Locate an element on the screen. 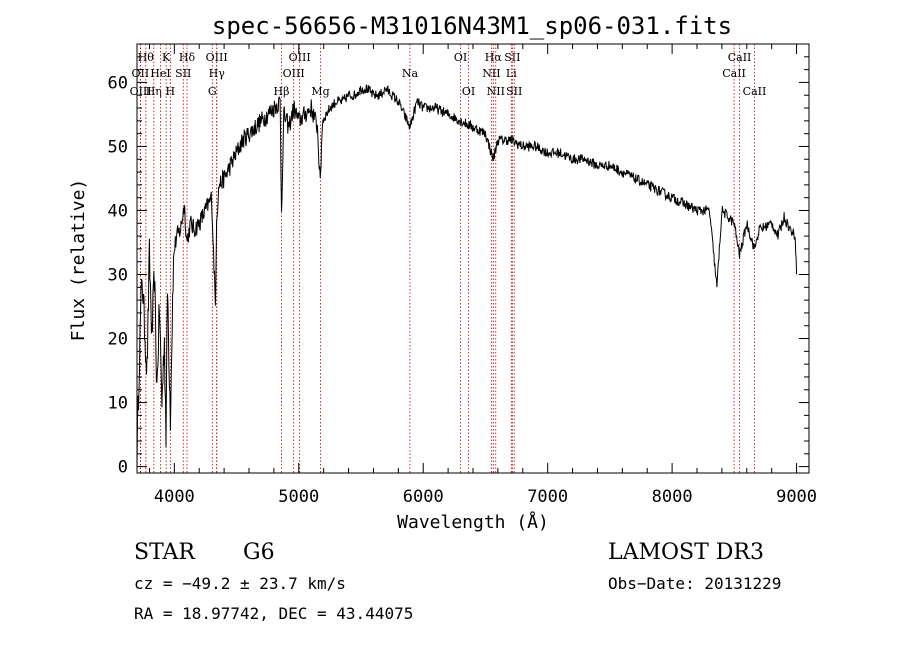 This screenshot has height=654, width=900. line-label-5: K is located at coordinates (166, 57).